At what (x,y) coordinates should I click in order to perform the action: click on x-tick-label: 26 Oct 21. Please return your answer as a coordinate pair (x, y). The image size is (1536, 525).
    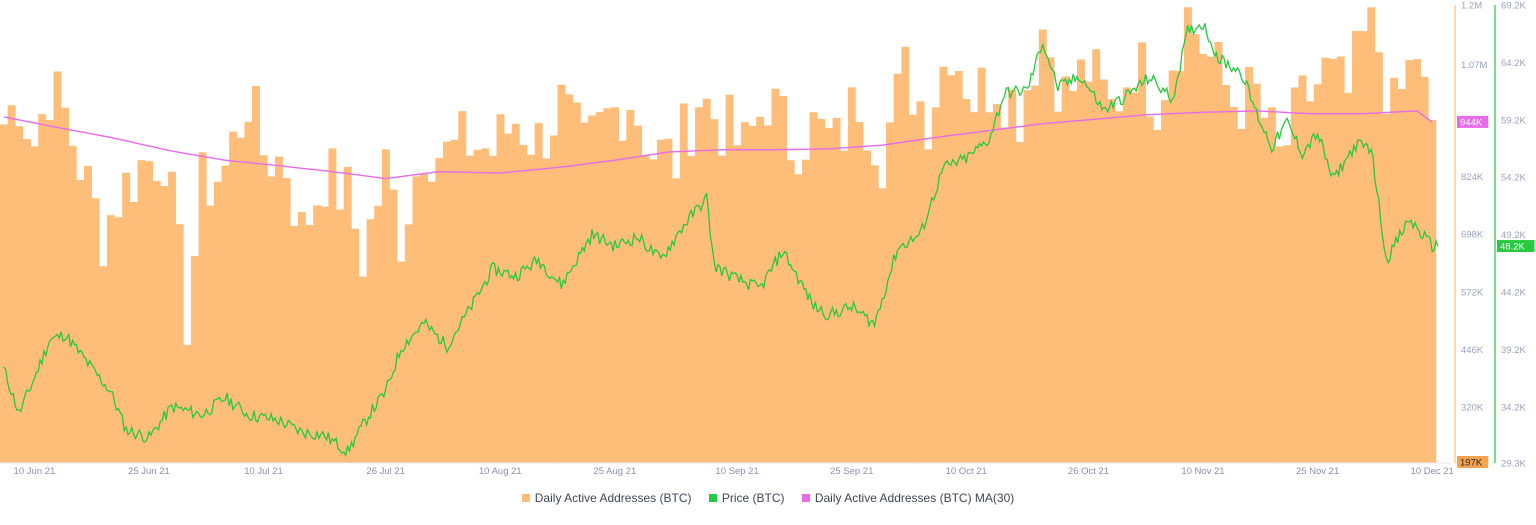
    Looking at the image, I should click on (1088, 471).